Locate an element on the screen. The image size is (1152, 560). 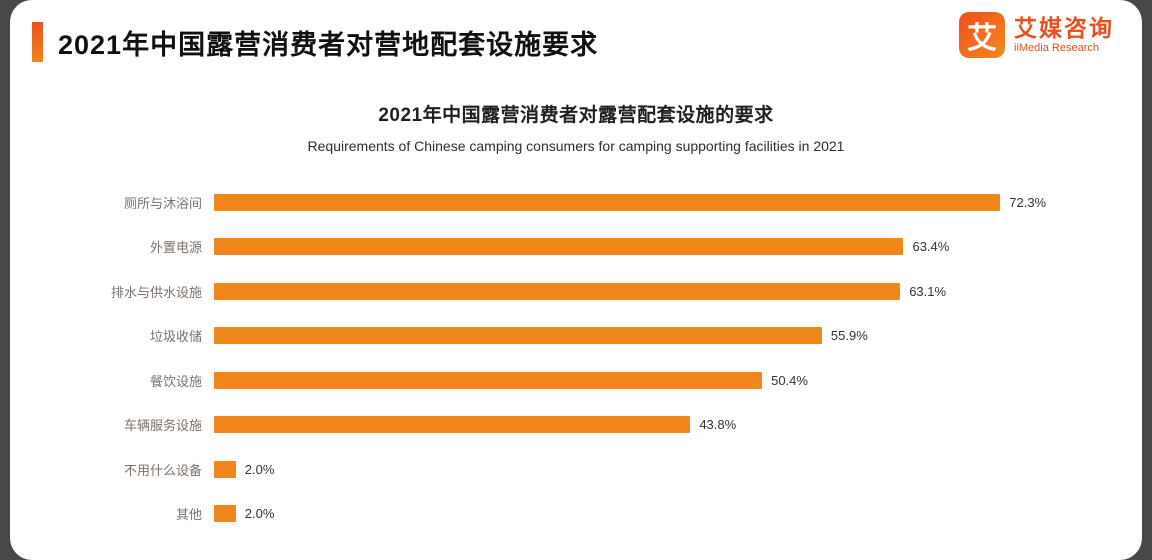
category-label: 车辆服务设施 is located at coordinates (162, 426).